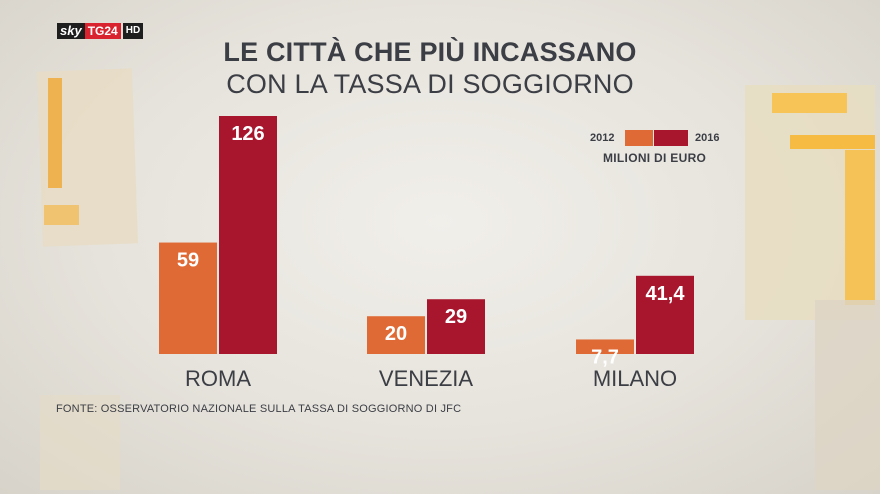  I want to click on data-label-venezia-2012: 20, so click(396, 334).